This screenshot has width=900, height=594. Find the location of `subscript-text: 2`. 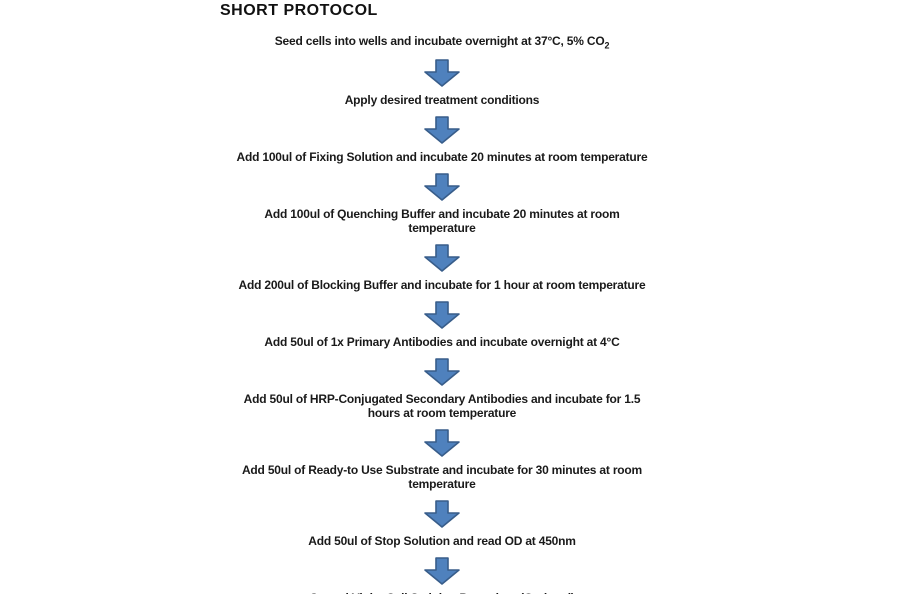

subscript-text: 2 is located at coordinates (607, 45).